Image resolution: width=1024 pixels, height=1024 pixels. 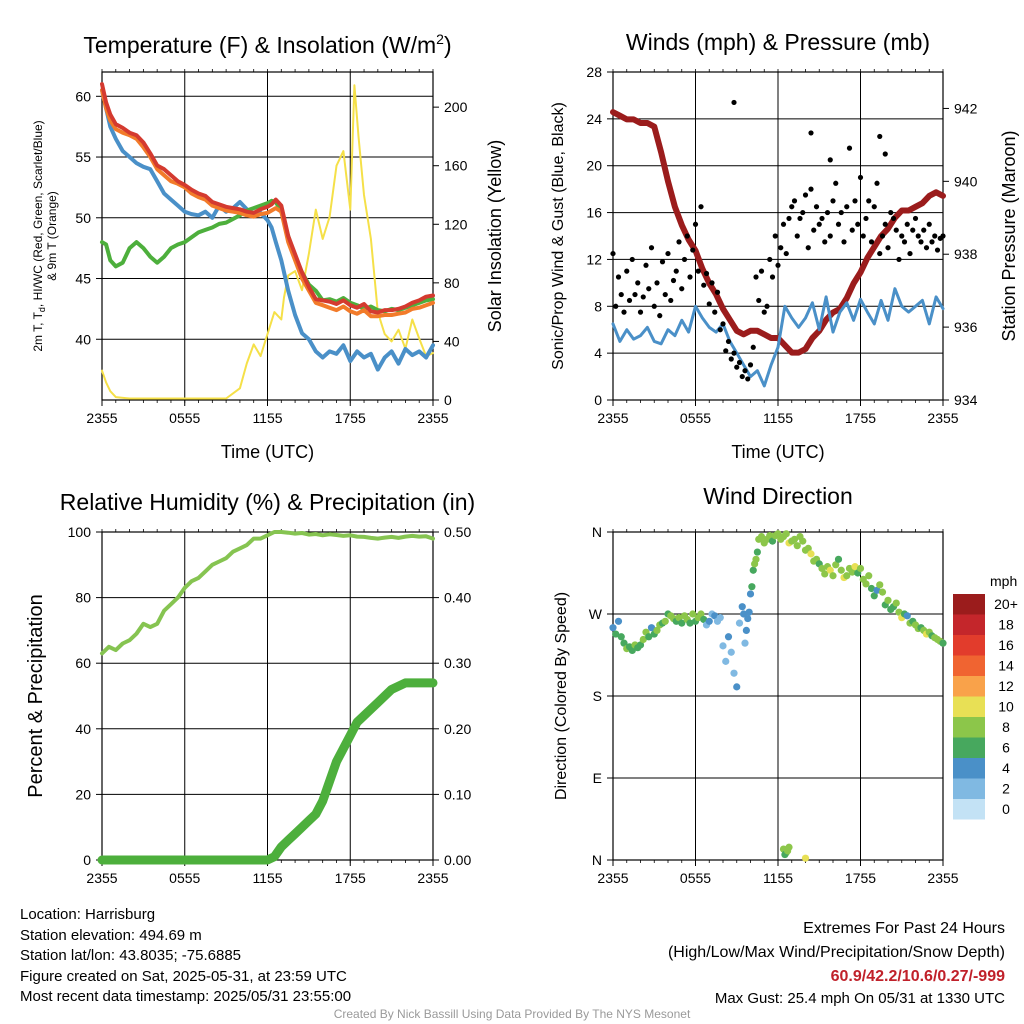 What do you see at coordinates (42, 309) in the screenshot?
I see `ylabel-subscript: d` at bounding box center [42, 309].